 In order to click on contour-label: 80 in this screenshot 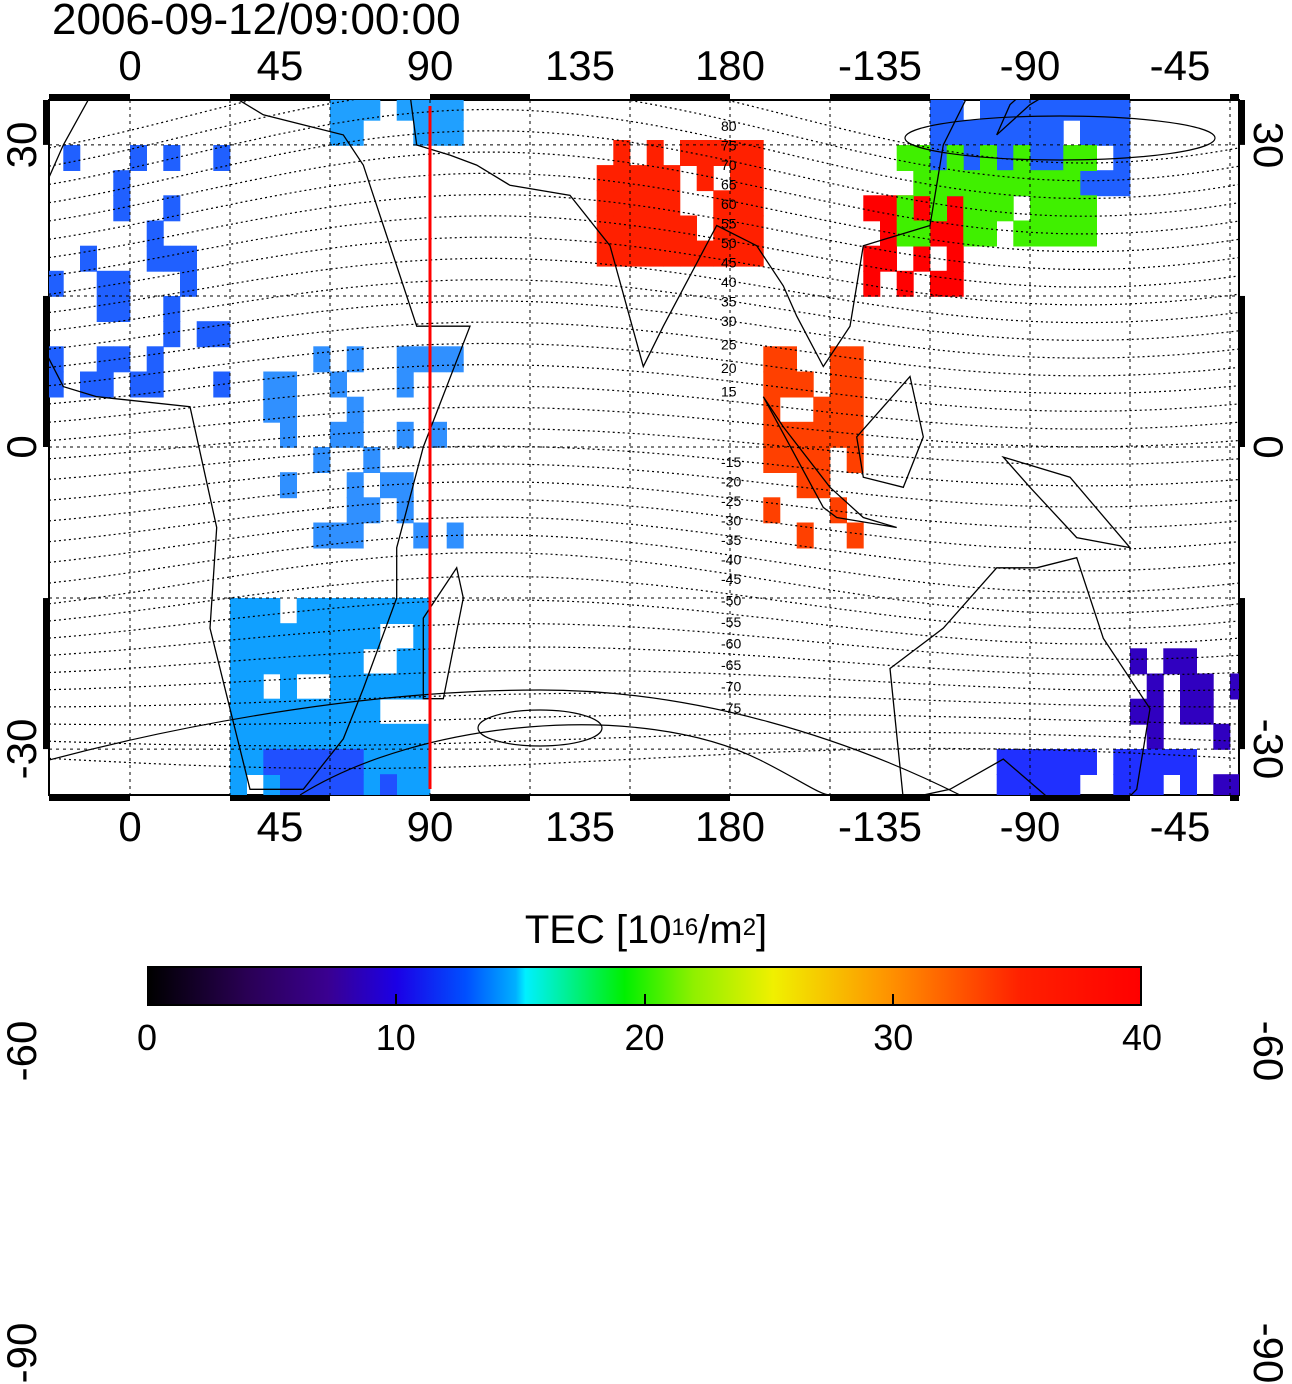, I will do `click(729, 126)`.